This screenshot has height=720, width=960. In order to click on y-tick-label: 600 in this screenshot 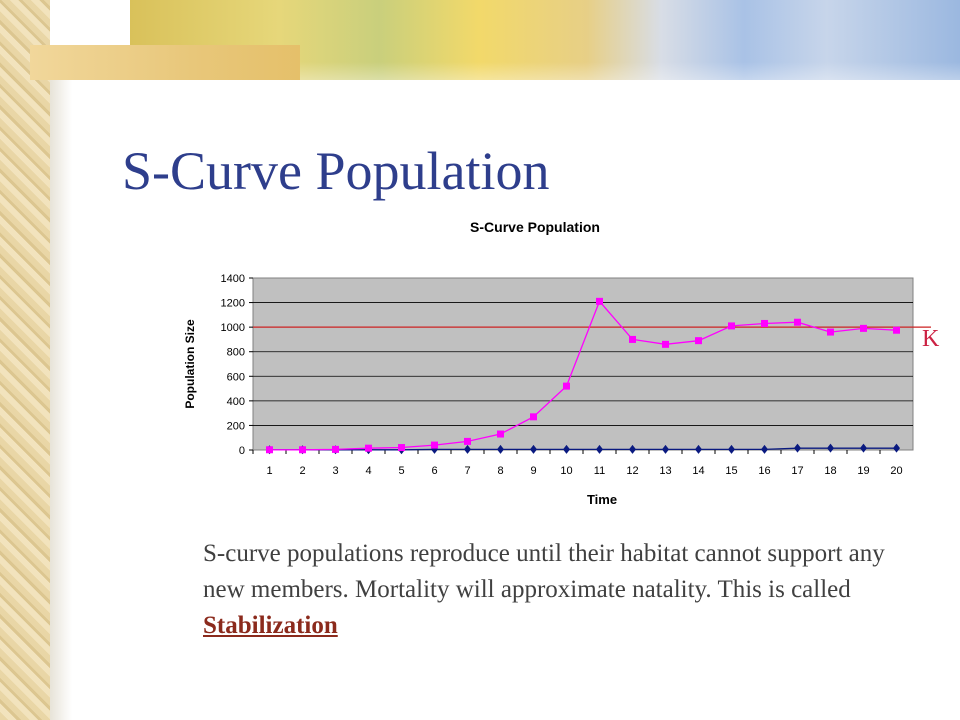, I will do `click(236, 377)`.